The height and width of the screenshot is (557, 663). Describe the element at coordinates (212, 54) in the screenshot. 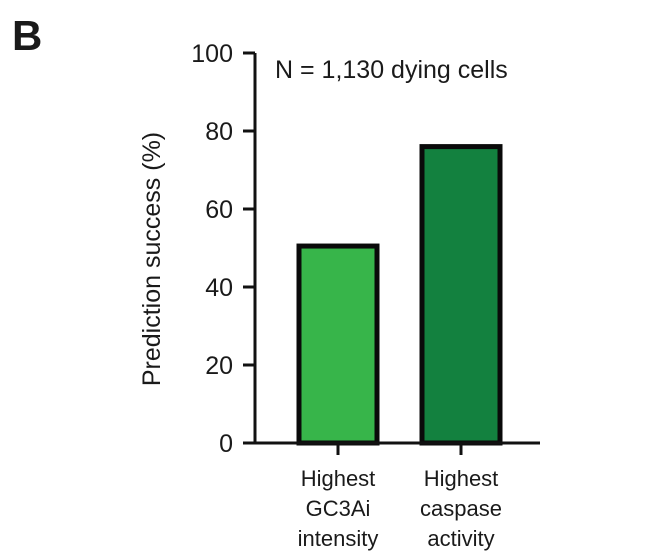

I see `y-tick-label: 100` at that location.